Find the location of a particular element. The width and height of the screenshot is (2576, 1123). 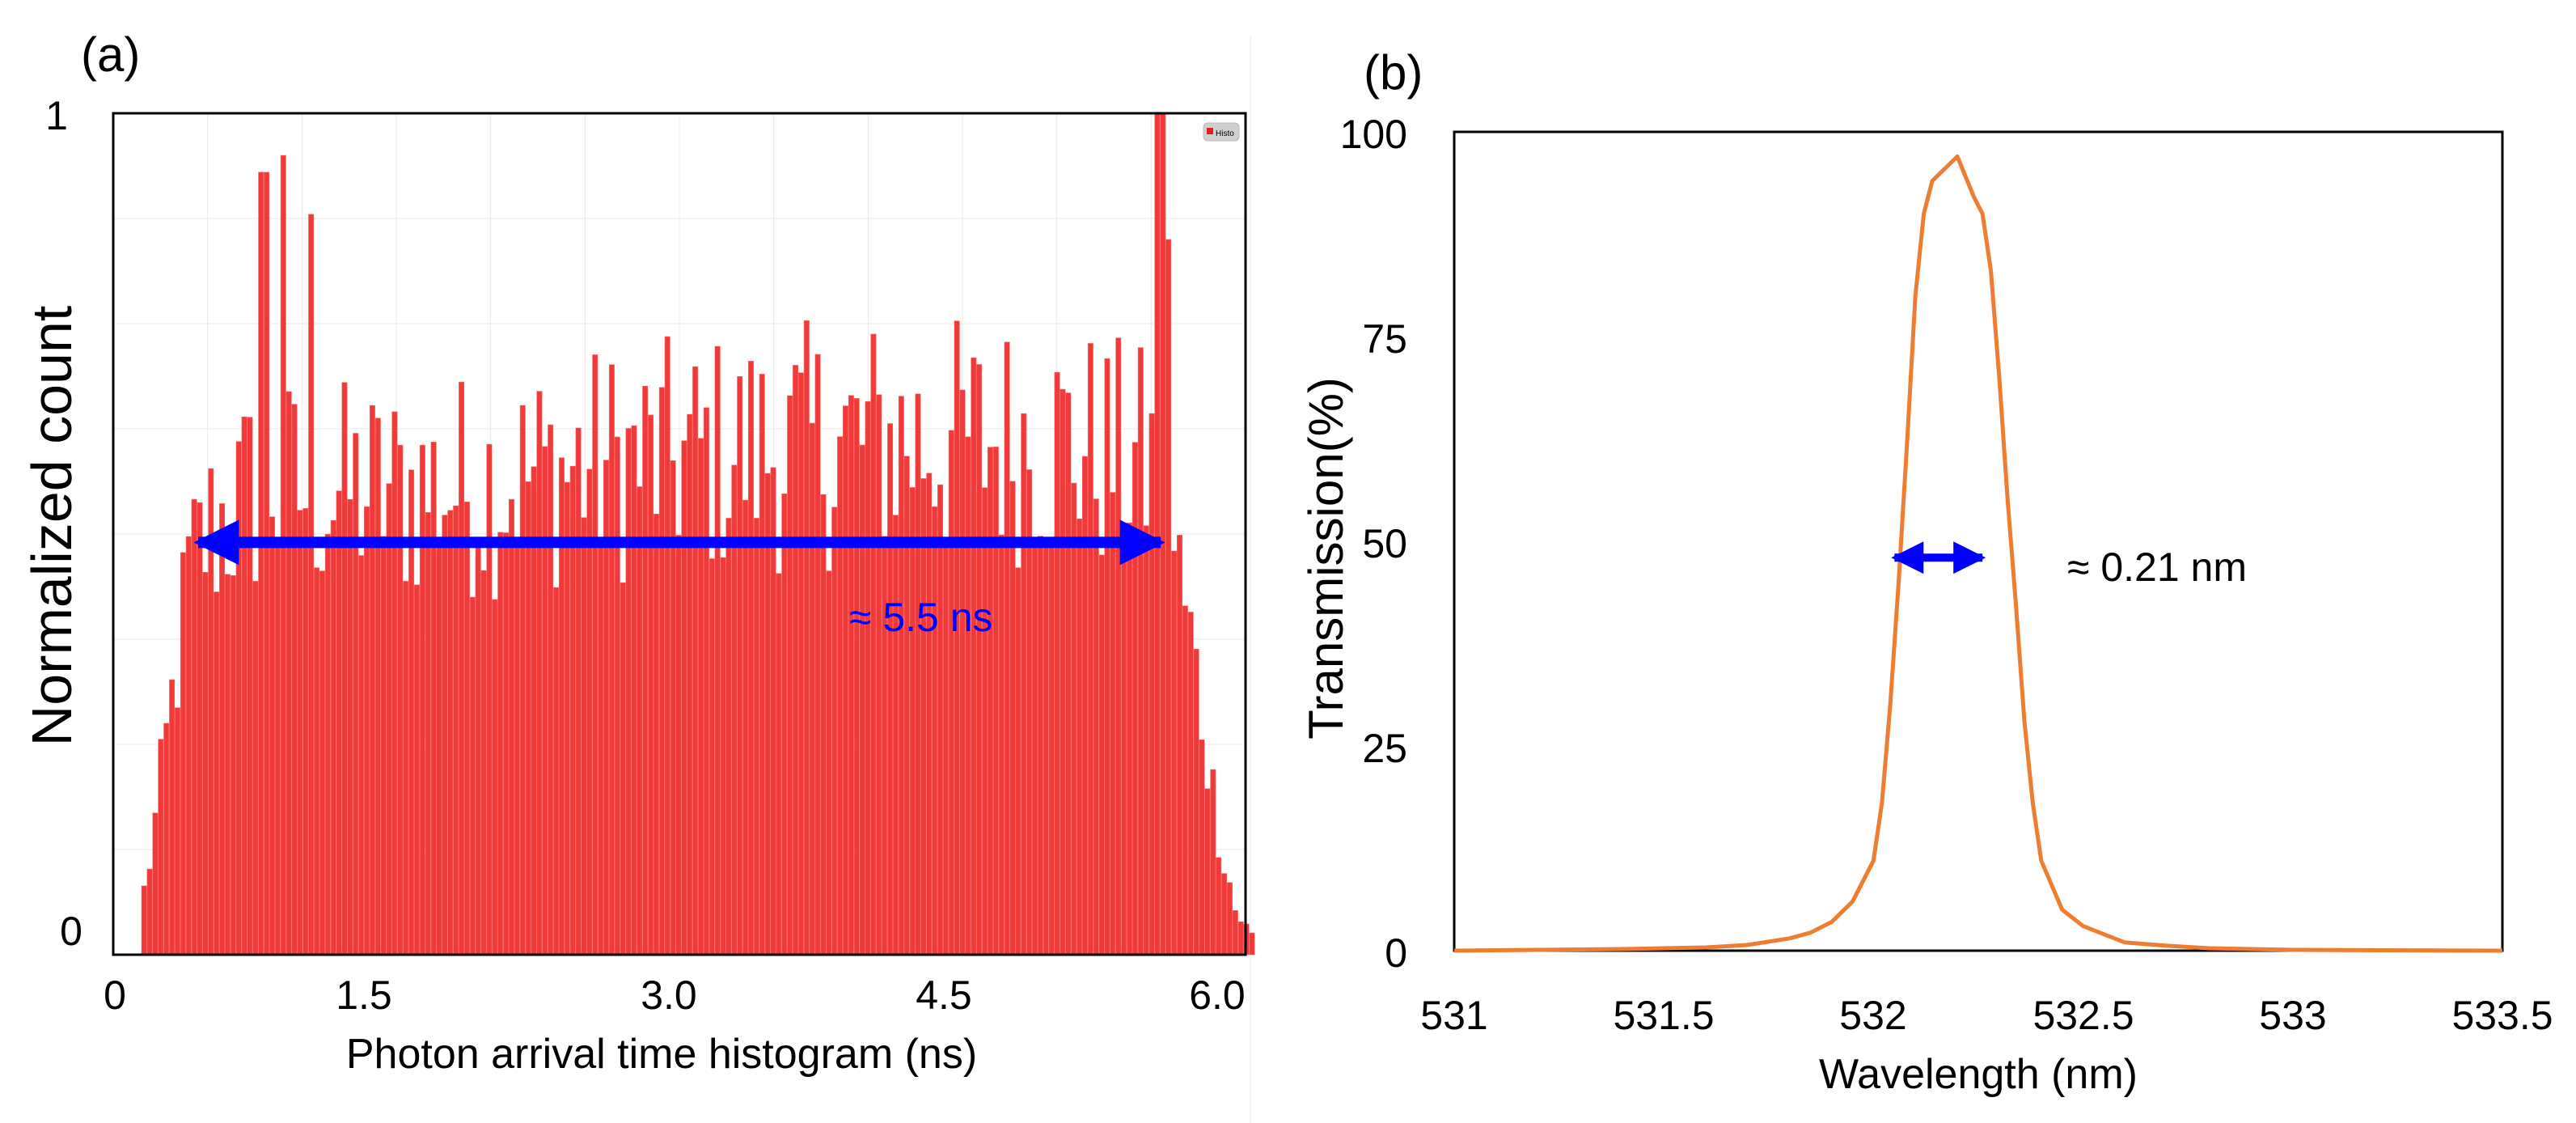

panel-a-x-tick-4: 6.0 is located at coordinates (1218, 996).